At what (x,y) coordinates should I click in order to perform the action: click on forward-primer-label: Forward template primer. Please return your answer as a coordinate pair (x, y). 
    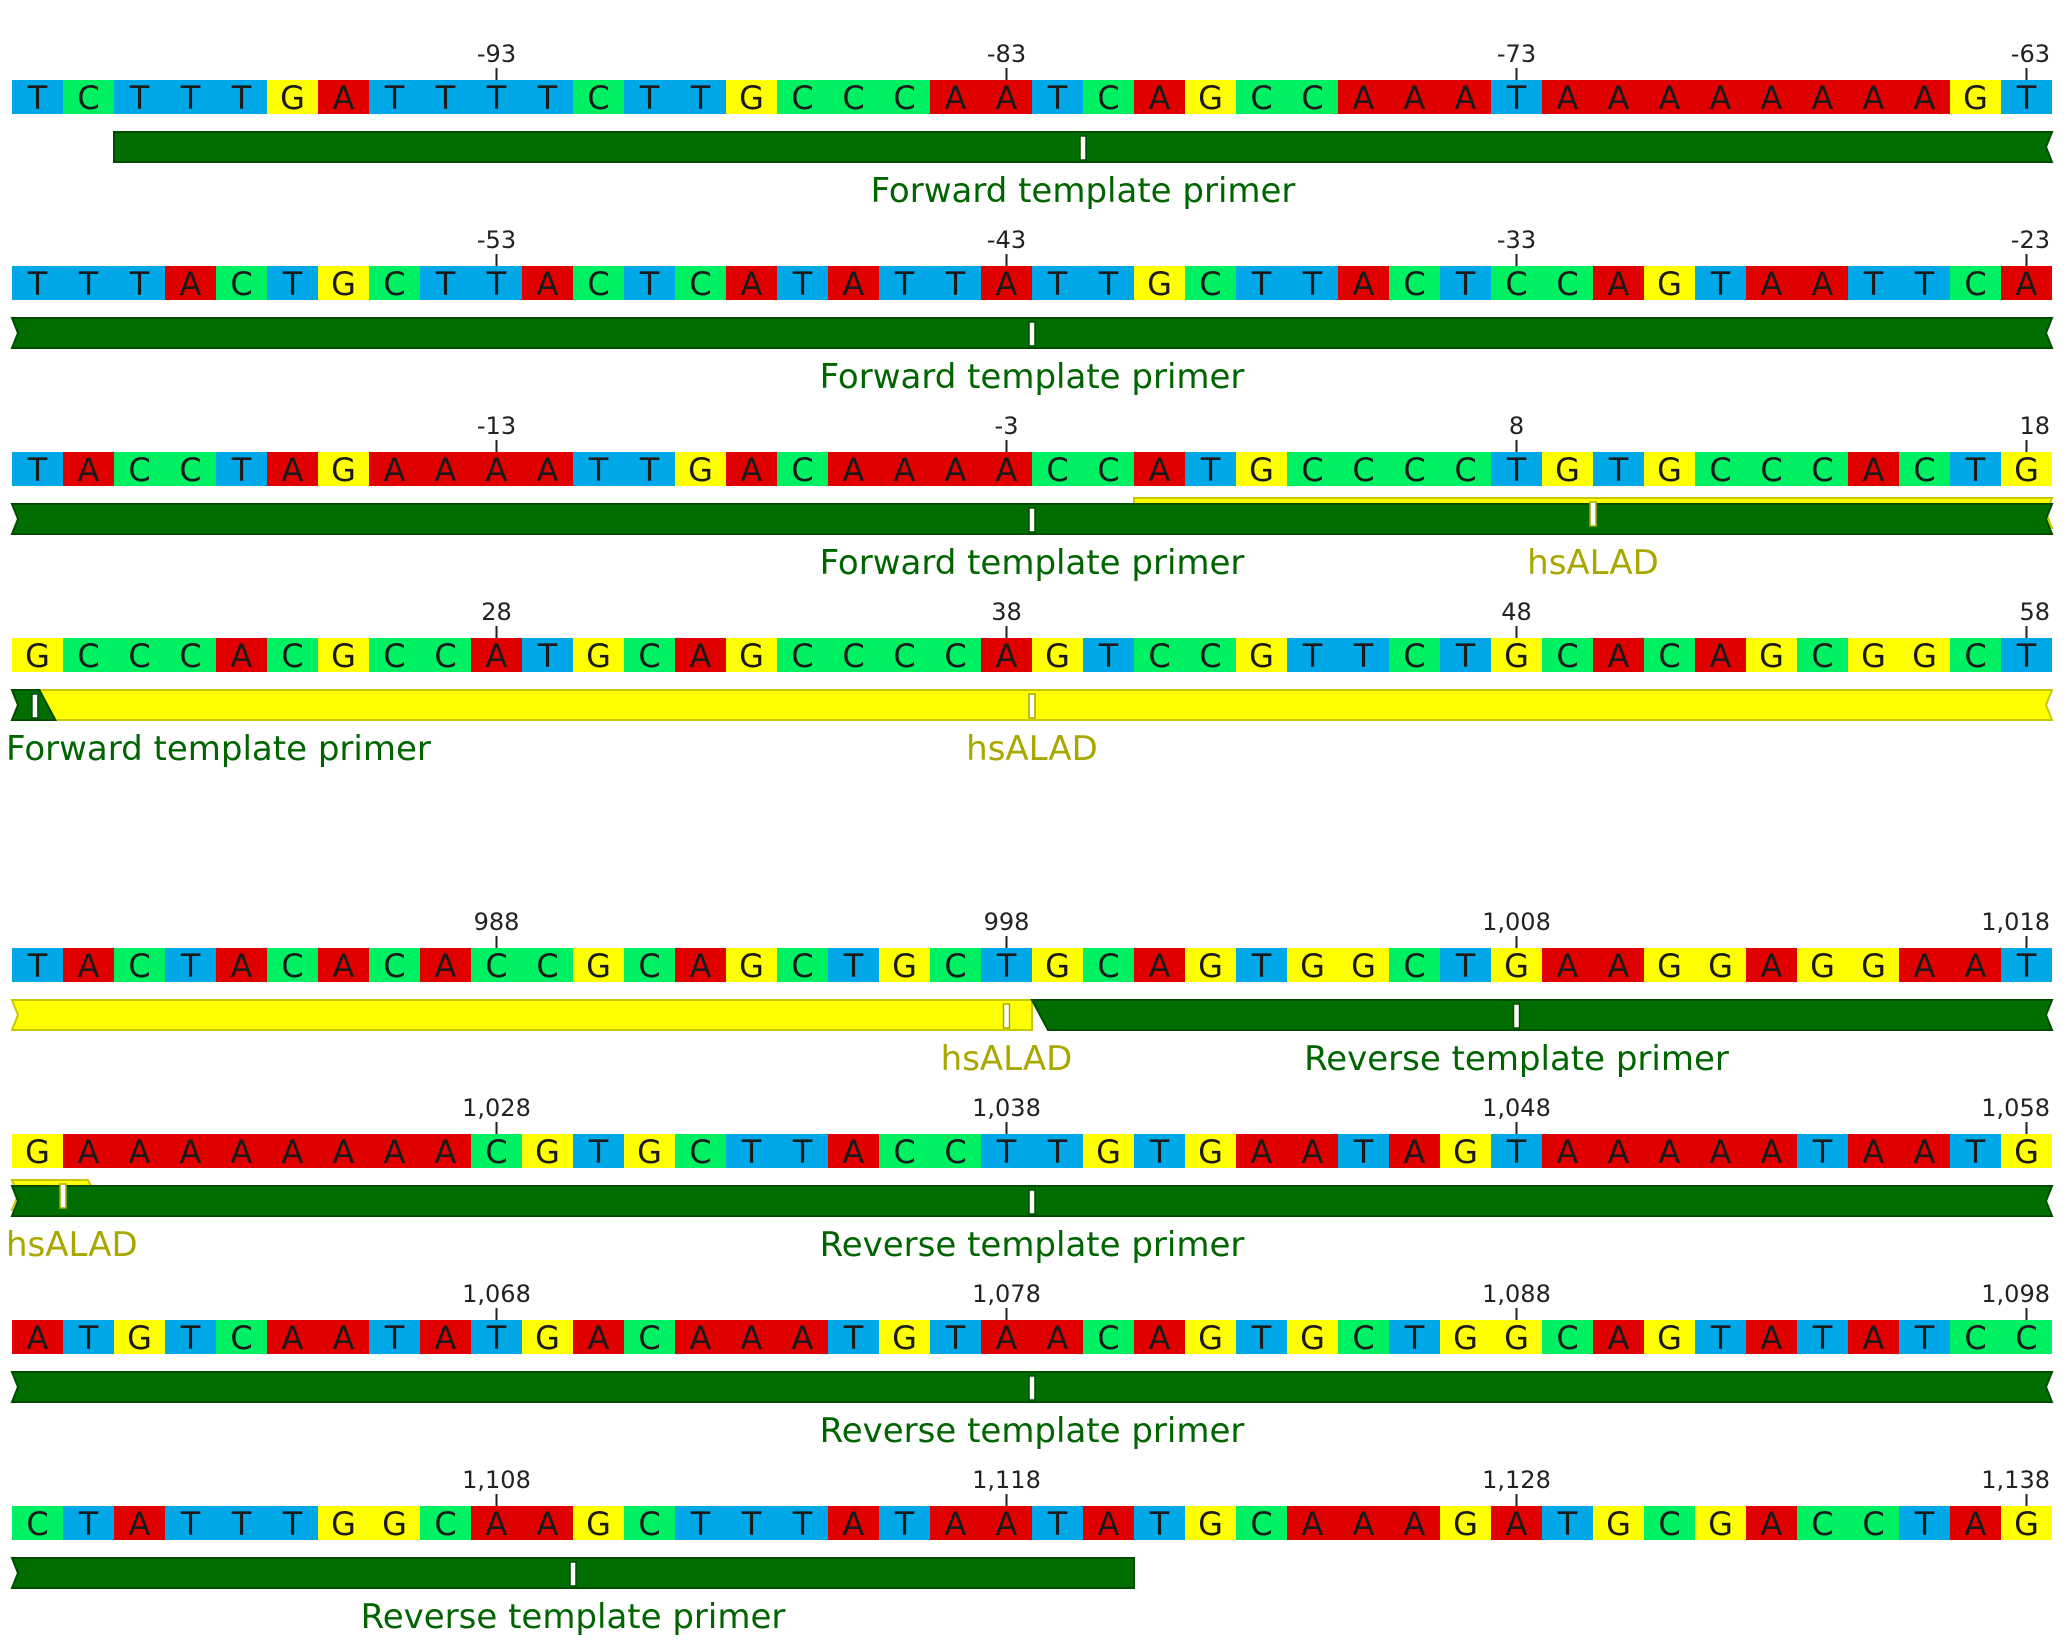
    Looking at the image, I should click on (1032, 563).